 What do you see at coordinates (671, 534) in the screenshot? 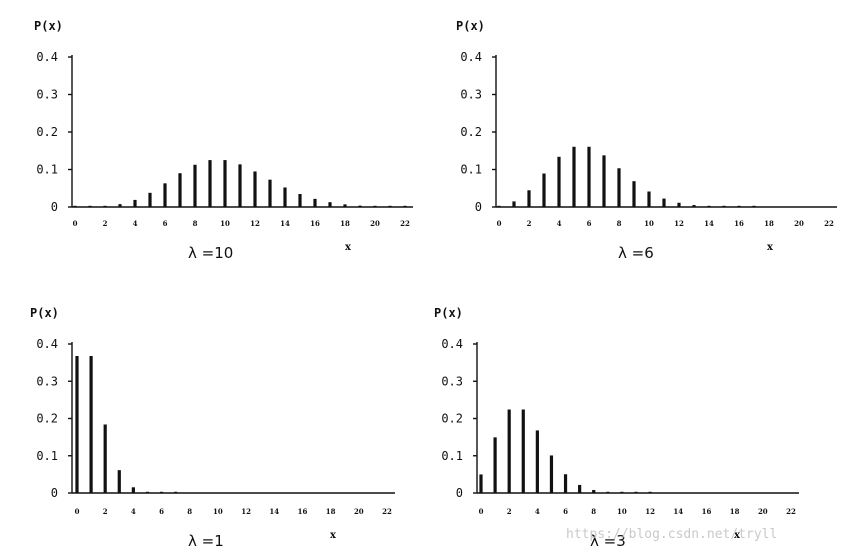
I see `watermark-text: https://blog.csdn.net/tryll` at bounding box center [671, 534].